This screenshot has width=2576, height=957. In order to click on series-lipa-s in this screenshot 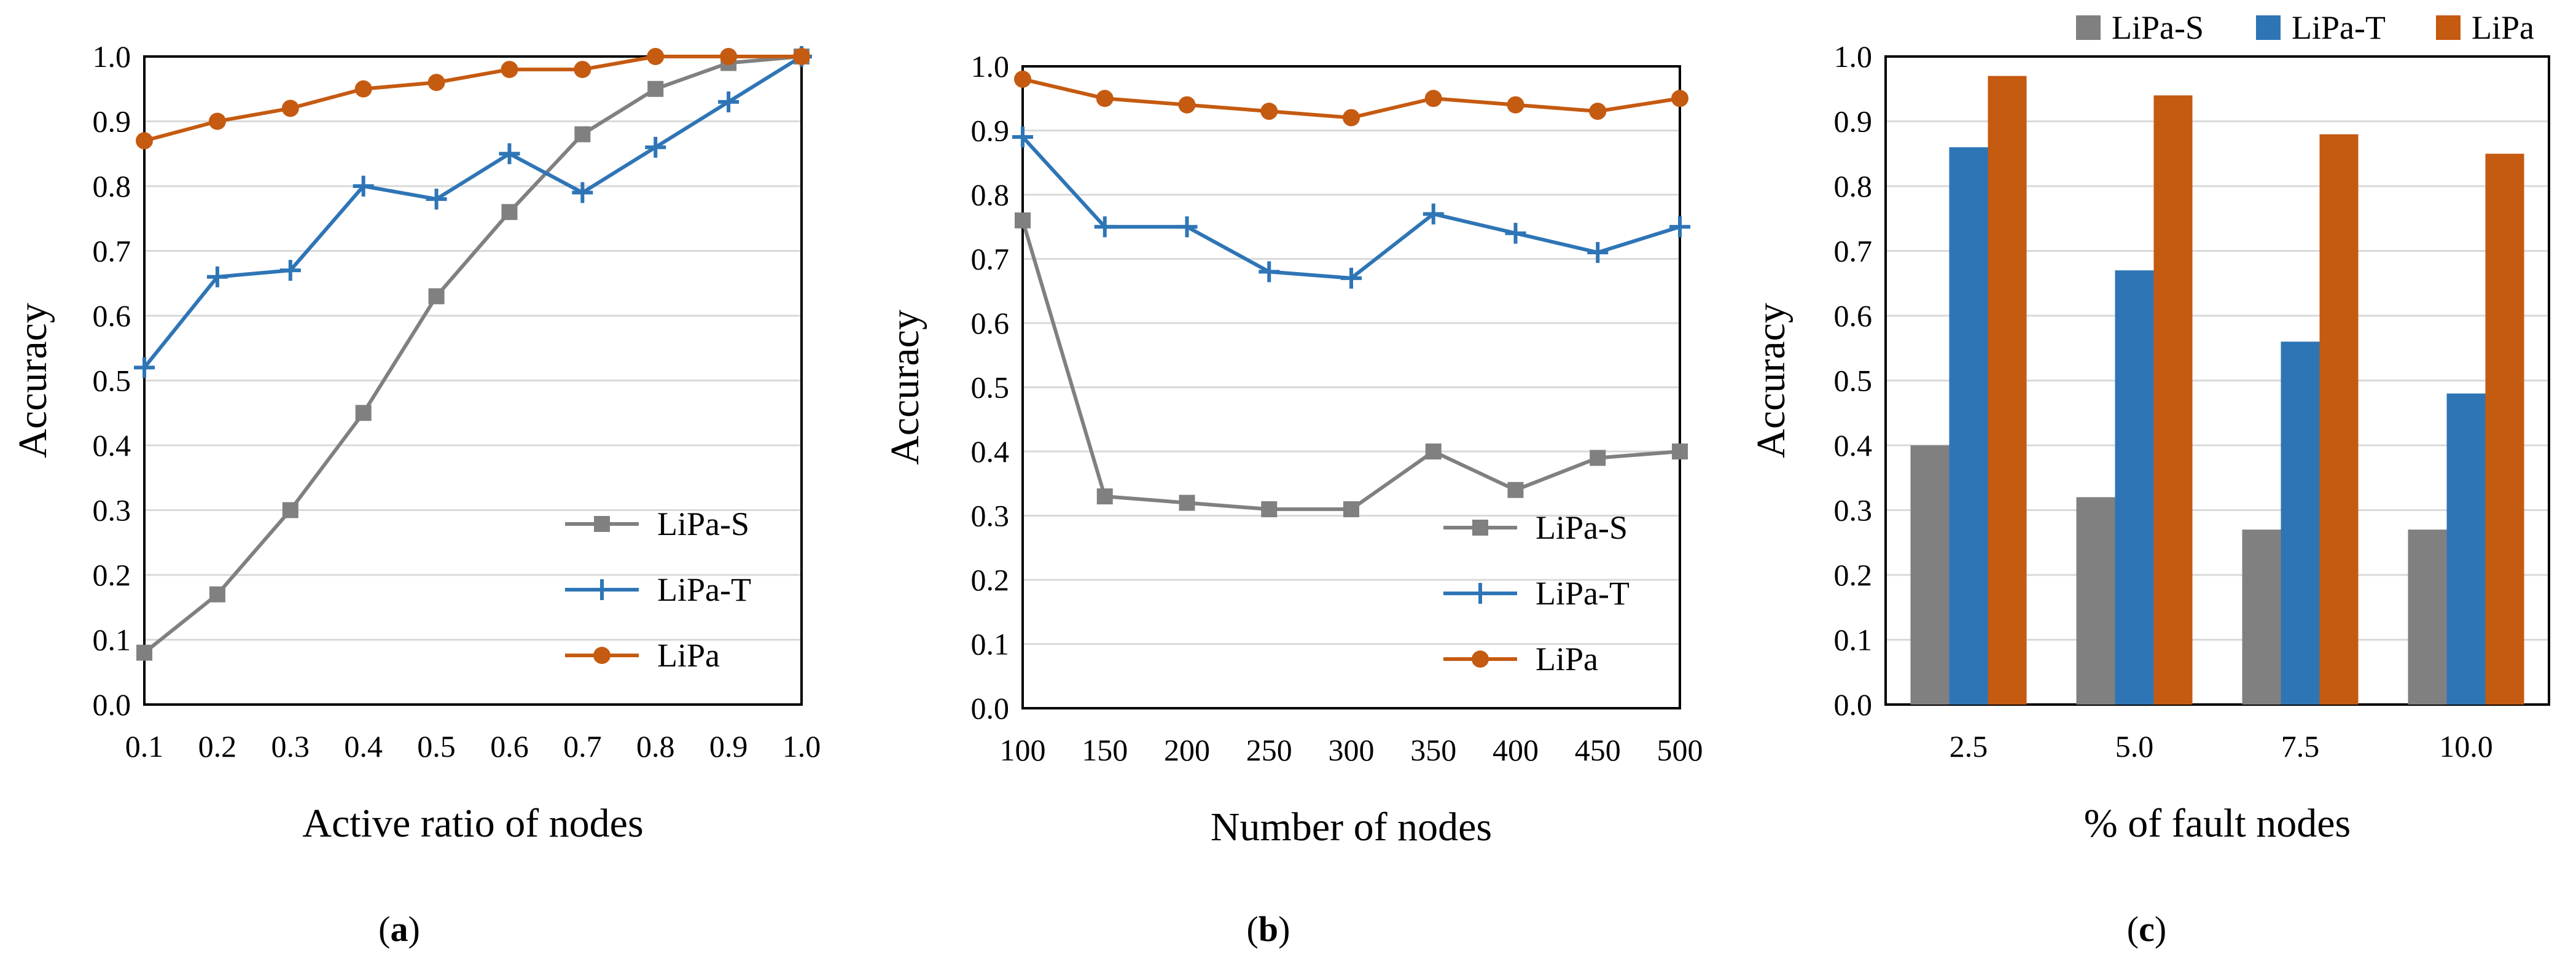, I will do `click(2178, 575)`.